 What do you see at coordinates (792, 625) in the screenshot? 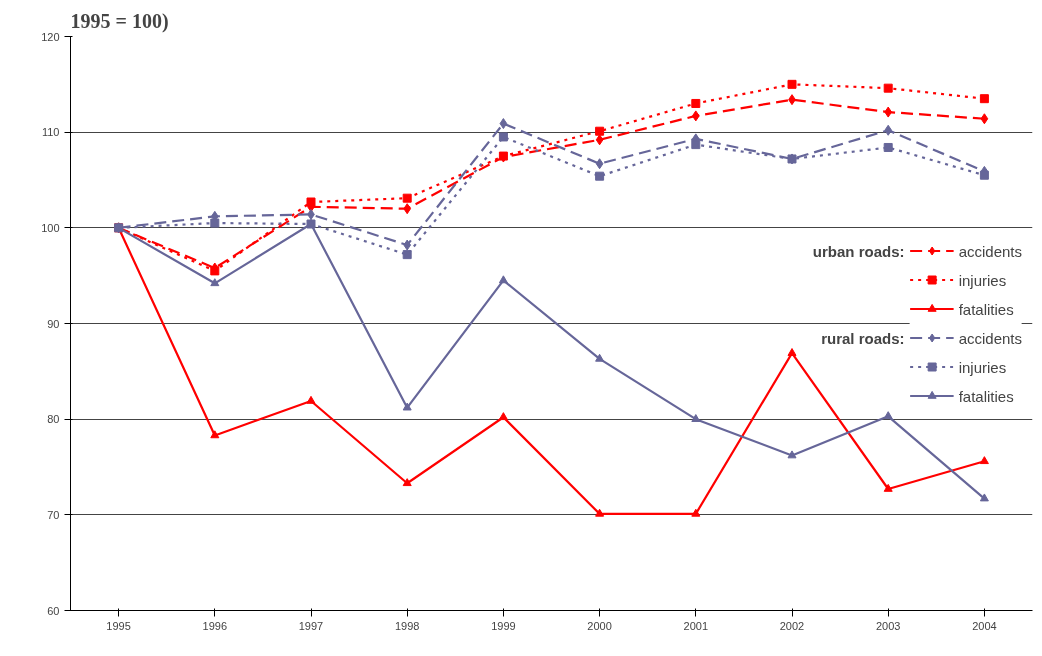
I see `x-tick-label: 2002` at bounding box center [792, 625].